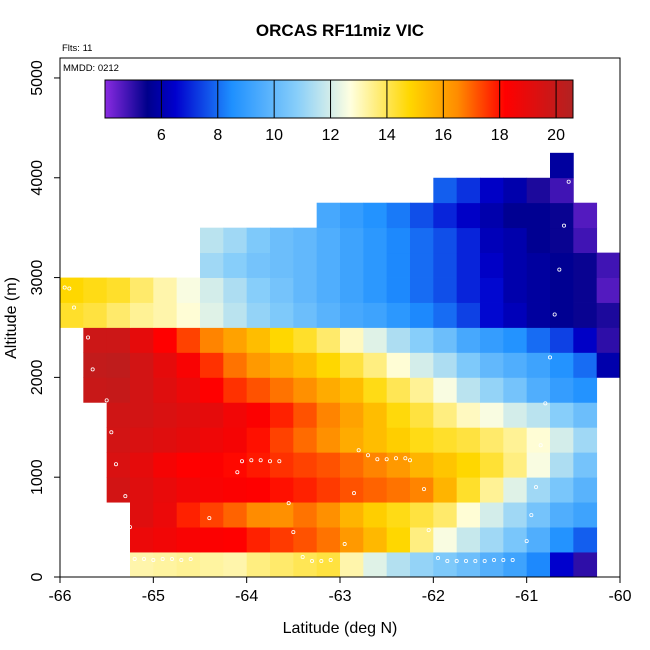 The width and height of the screenshot is (650, 650). I want to click on colorbar-tick-label: 18, so click(500, 135).